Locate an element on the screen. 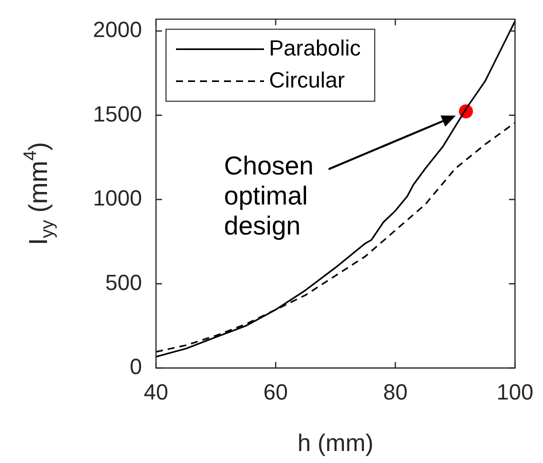 The width and height of the screenshot is (543, 463). x-axis-title: h (mm) is located at coordinates (336, 444).